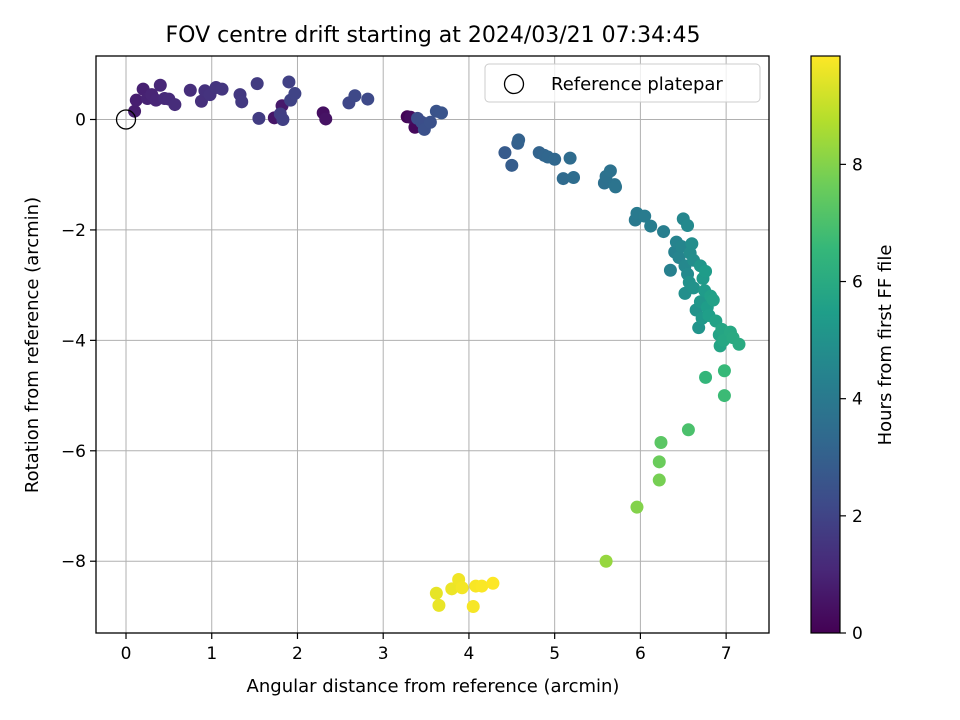  Describe the element at coordinates (126, 654) in the screenshot. I see `x-tick-label: 0` at that location.